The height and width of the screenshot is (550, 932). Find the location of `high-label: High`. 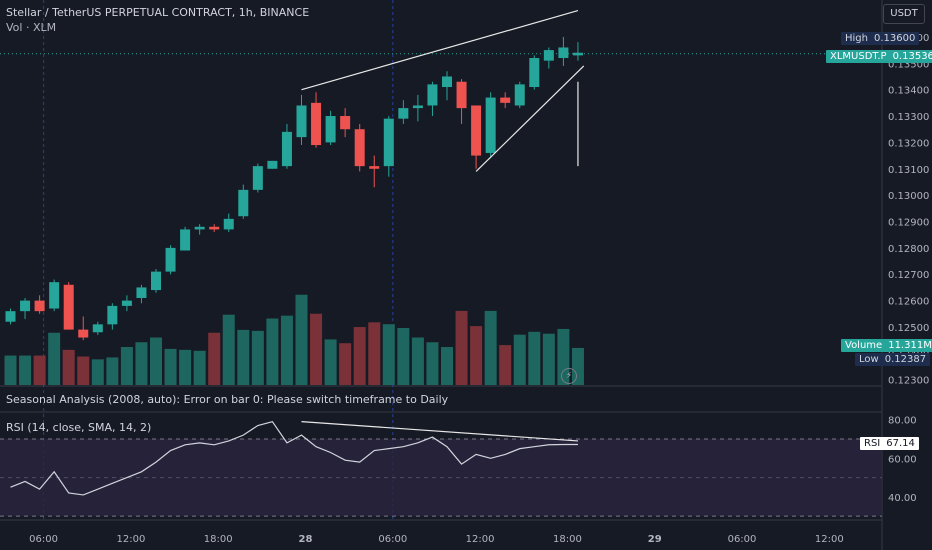

high-label: High is located at coordinates (856, 38).